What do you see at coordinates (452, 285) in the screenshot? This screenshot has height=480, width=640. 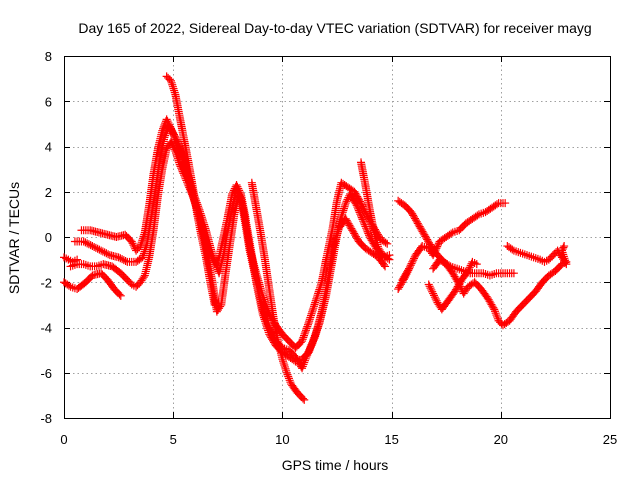 I see `series-trace-l` at bounding box center [452, 285].